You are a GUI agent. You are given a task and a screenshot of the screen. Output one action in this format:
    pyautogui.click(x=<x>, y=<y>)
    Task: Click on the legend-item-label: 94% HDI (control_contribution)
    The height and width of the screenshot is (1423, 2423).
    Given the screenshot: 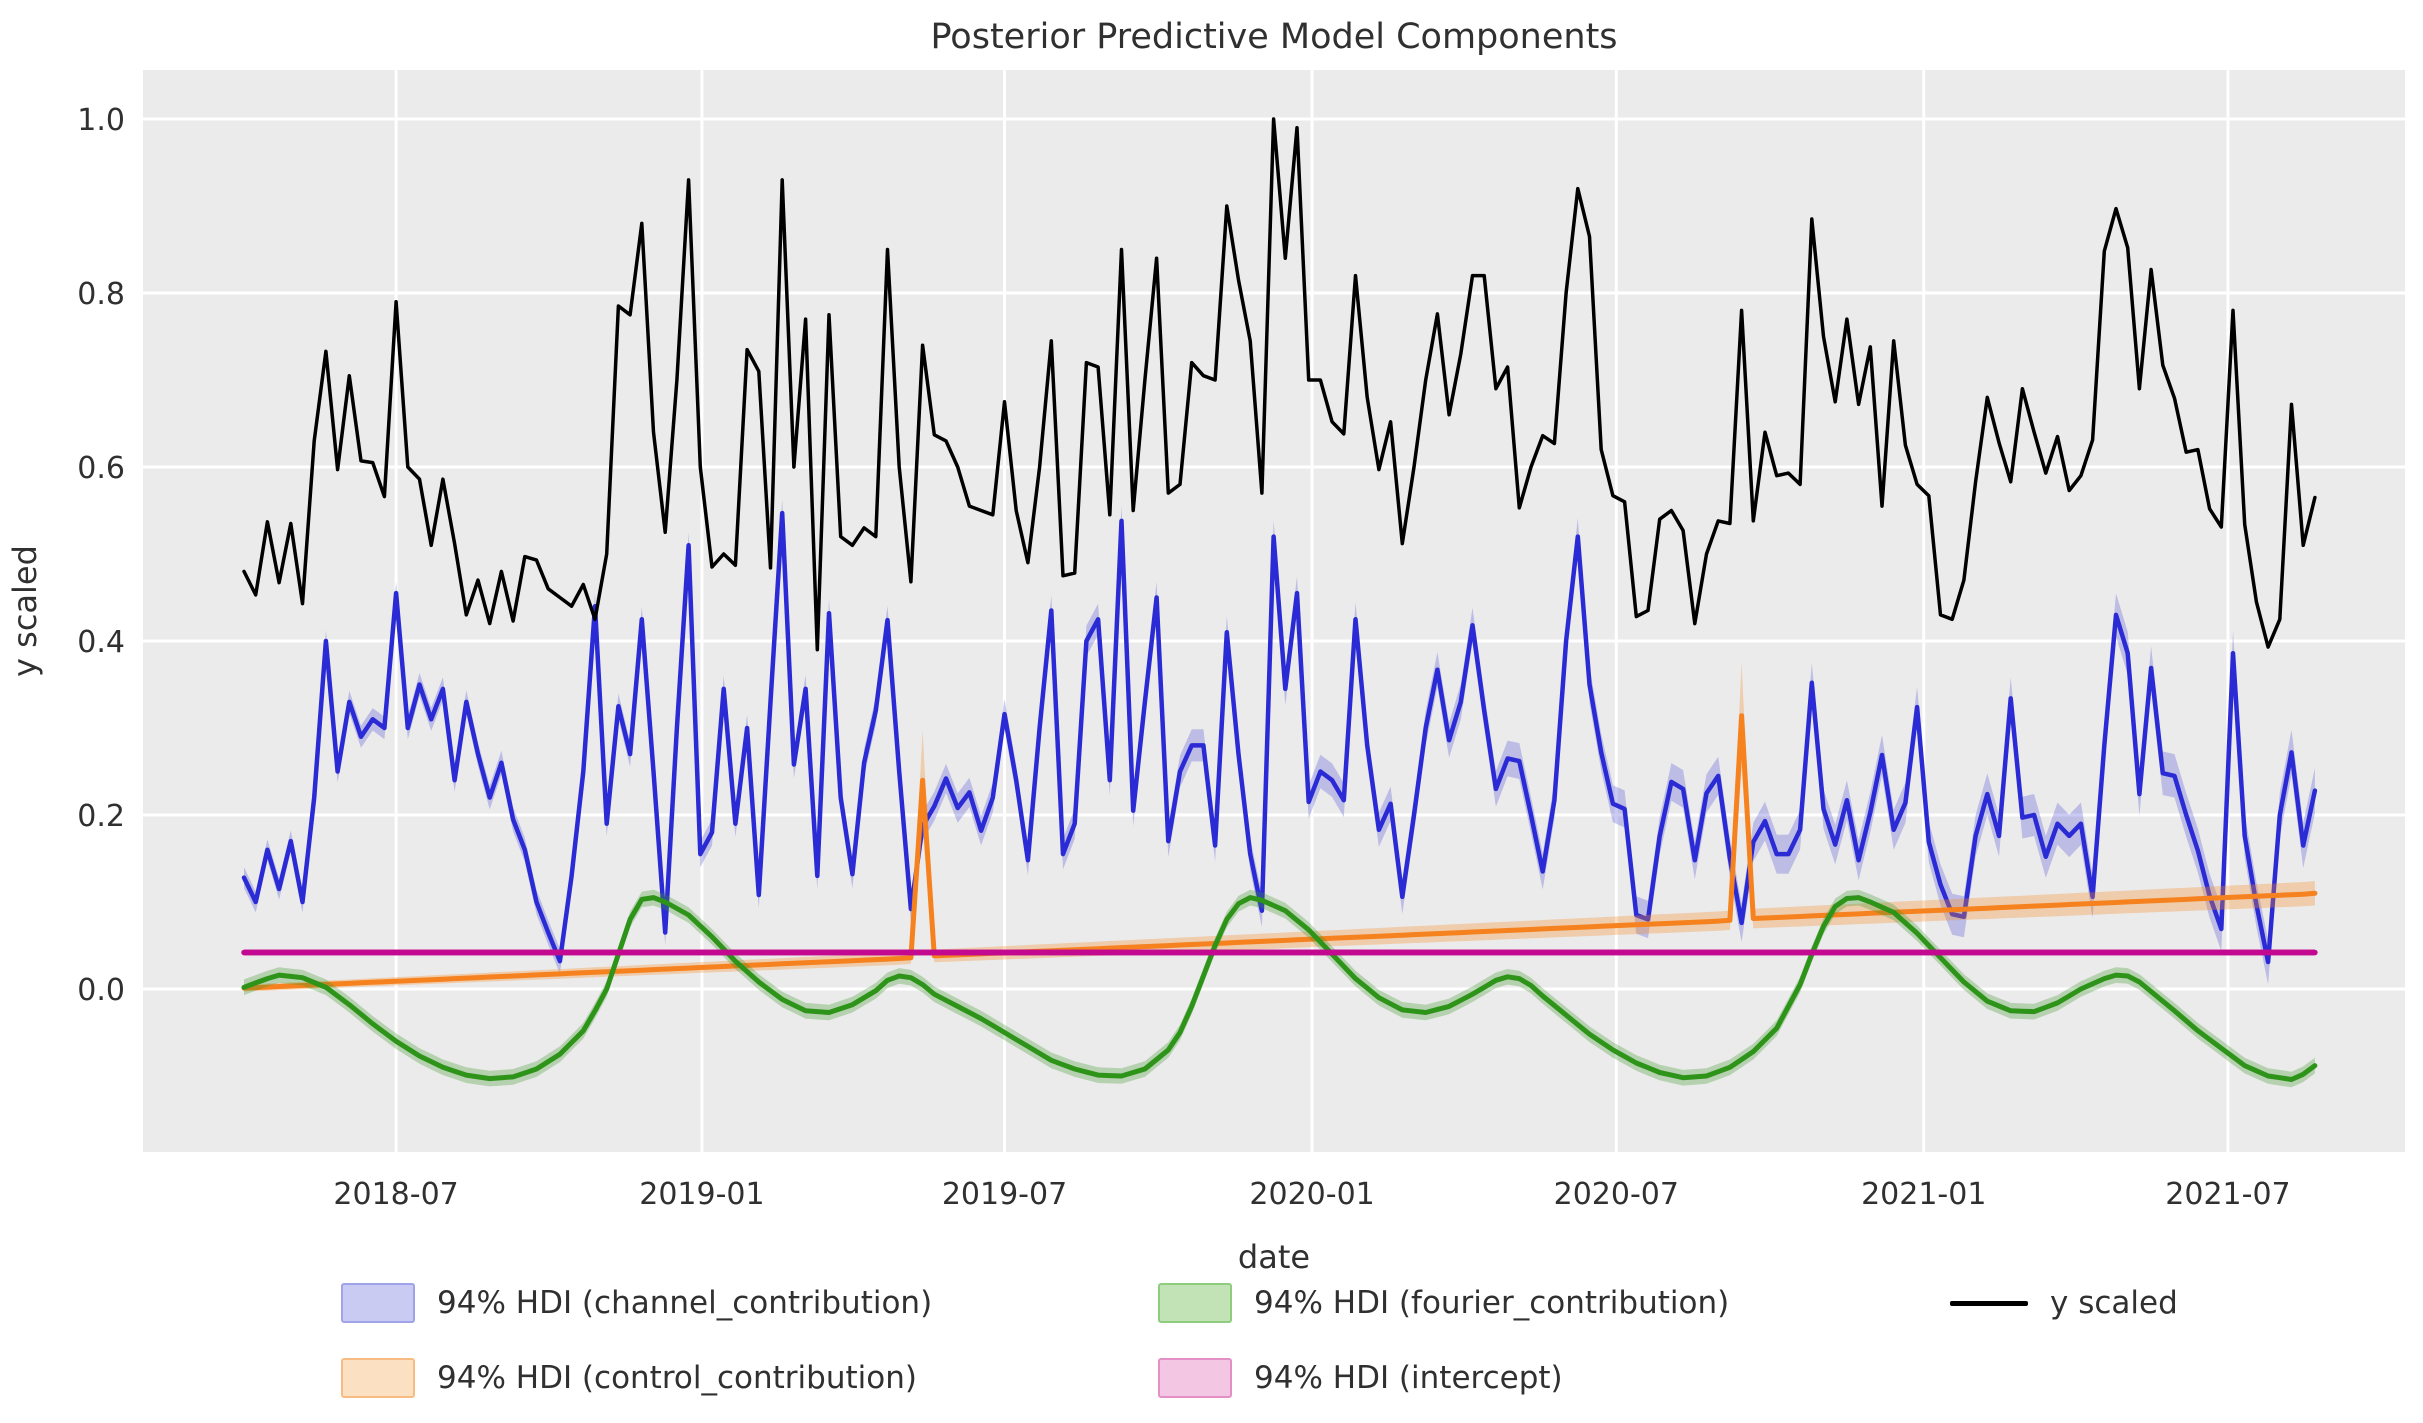 What is the action you would take?
    pyautogui.click(x=677, y=1378)
    